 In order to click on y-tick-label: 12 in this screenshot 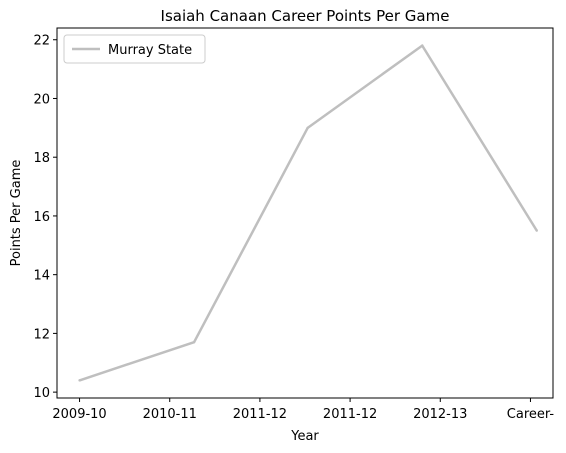, I will do `click(41, 334)`.